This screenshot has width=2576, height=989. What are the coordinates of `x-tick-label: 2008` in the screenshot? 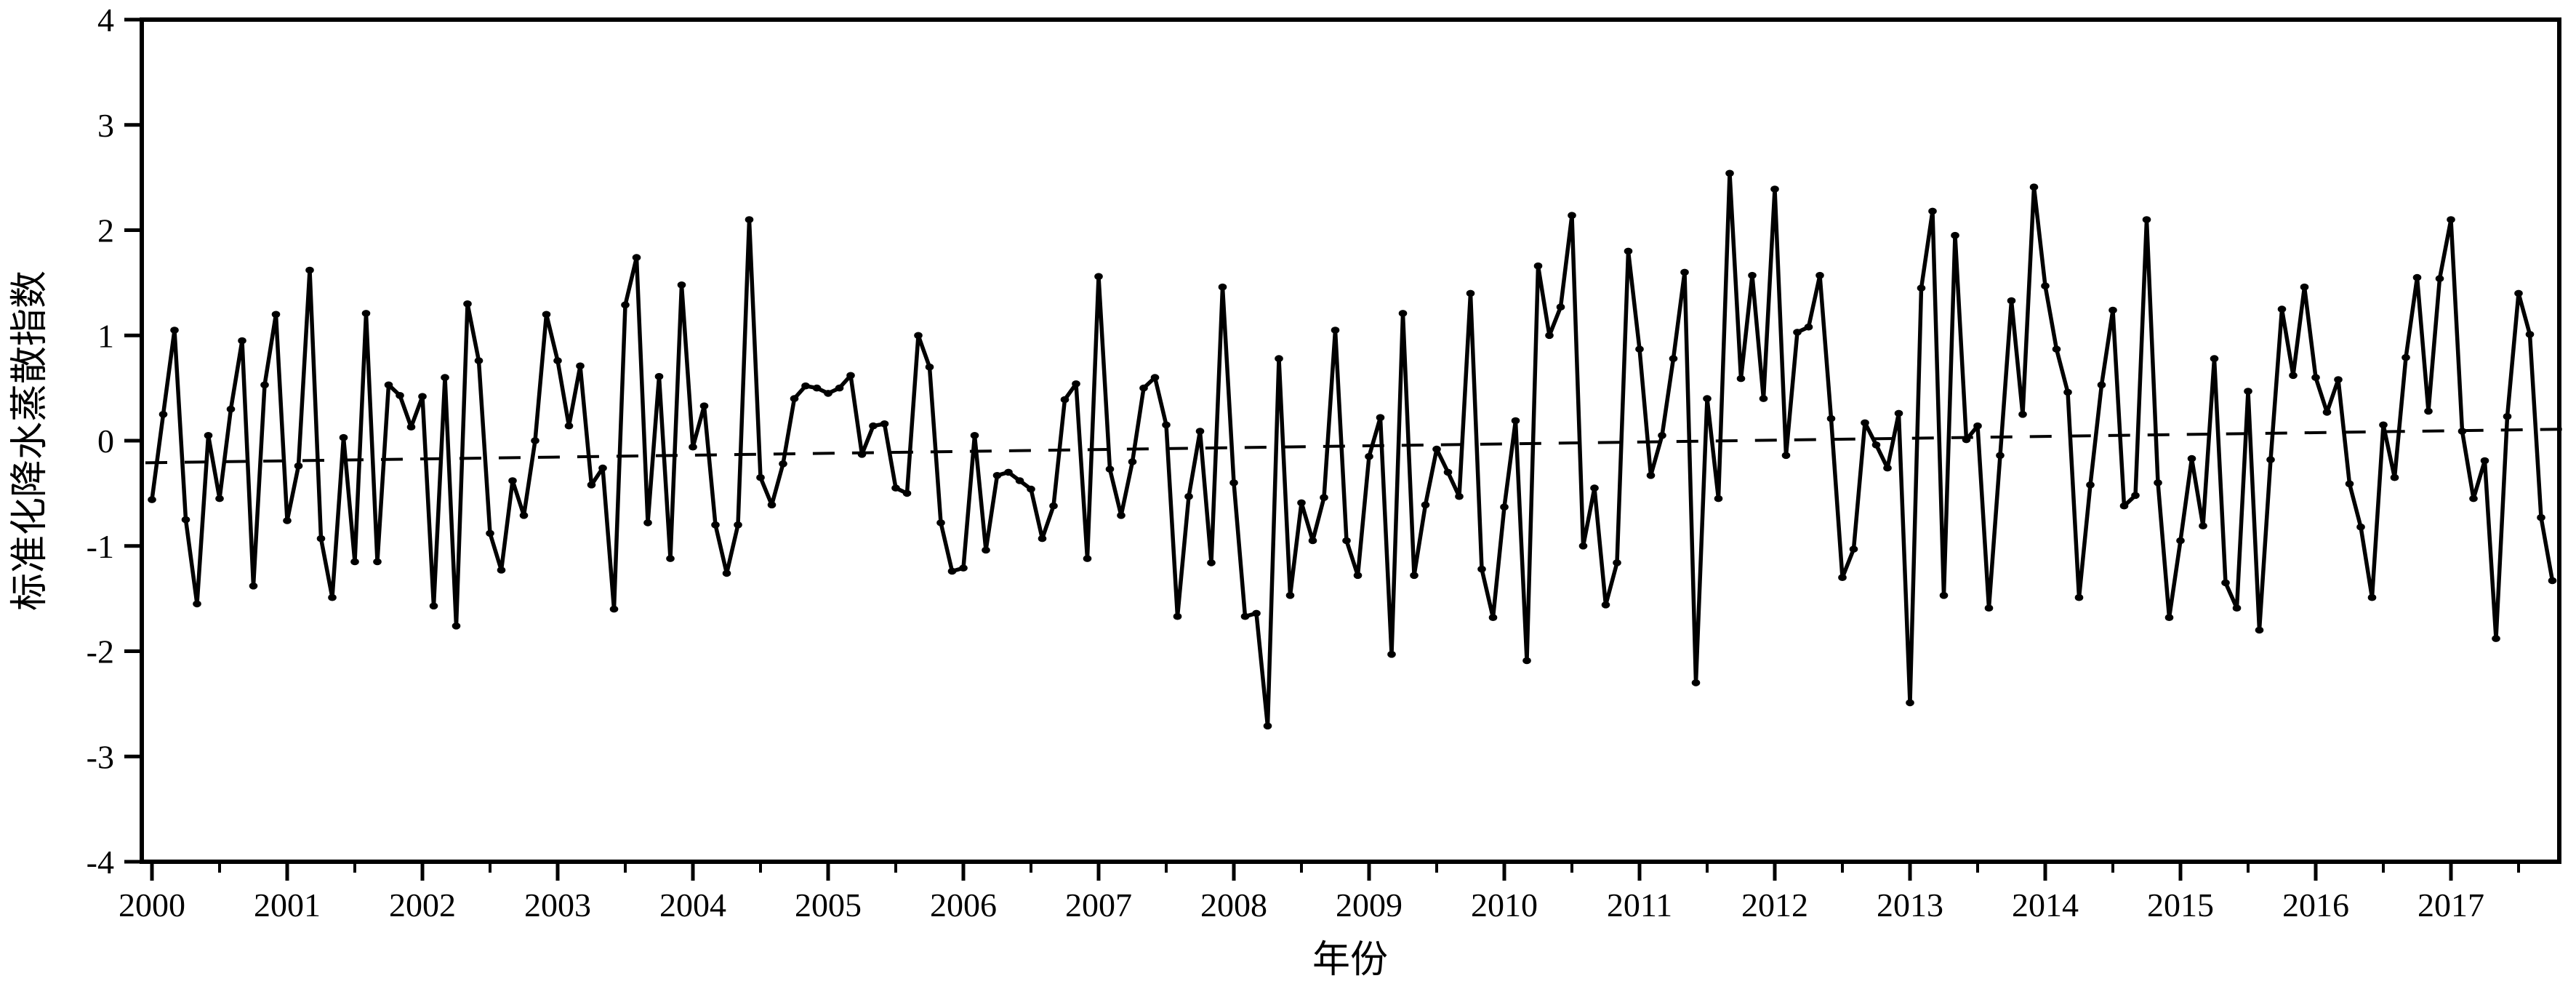 It's located at (1233, 905).